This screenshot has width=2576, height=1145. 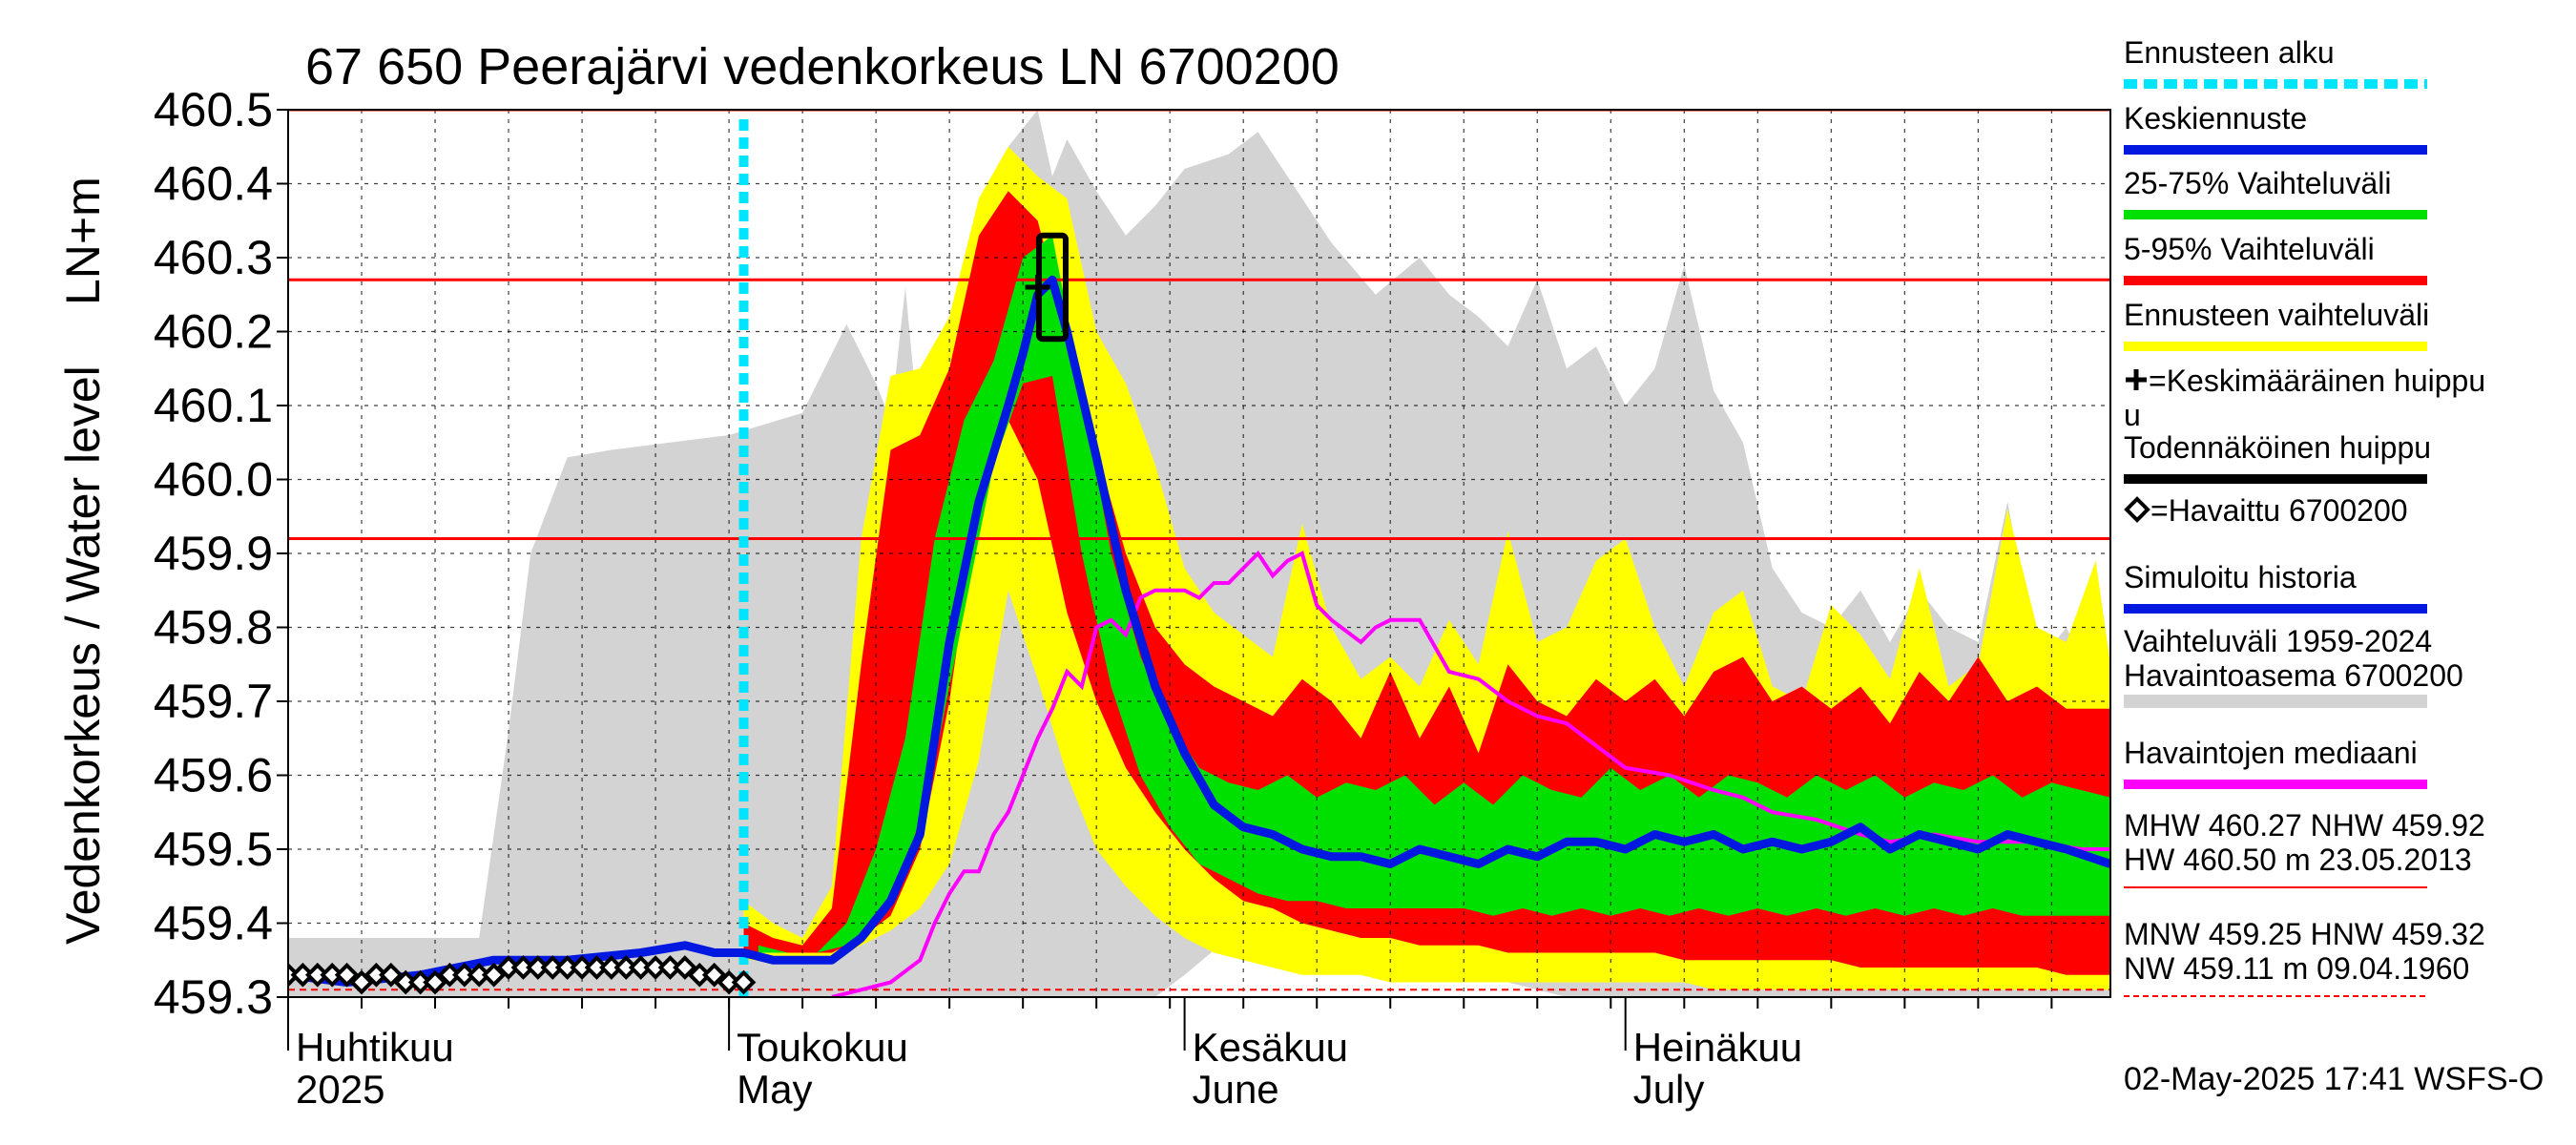 I want to click on footer-timestamp: 02-May-2025 17:41 WSFS-O, so click(x=2334, y=1079).